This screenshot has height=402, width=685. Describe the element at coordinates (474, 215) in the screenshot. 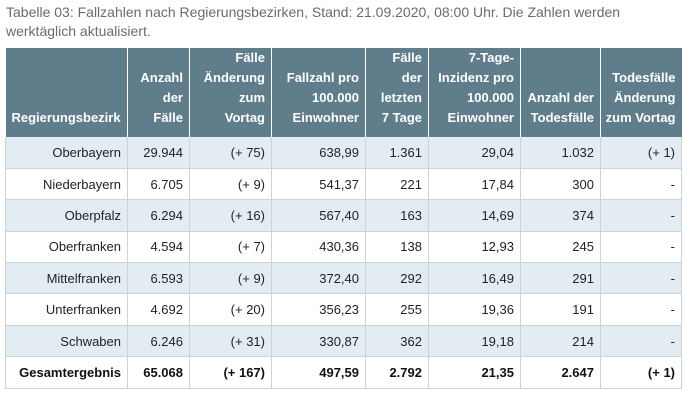

I see `cell-inzidenz: 14,69` at that location.